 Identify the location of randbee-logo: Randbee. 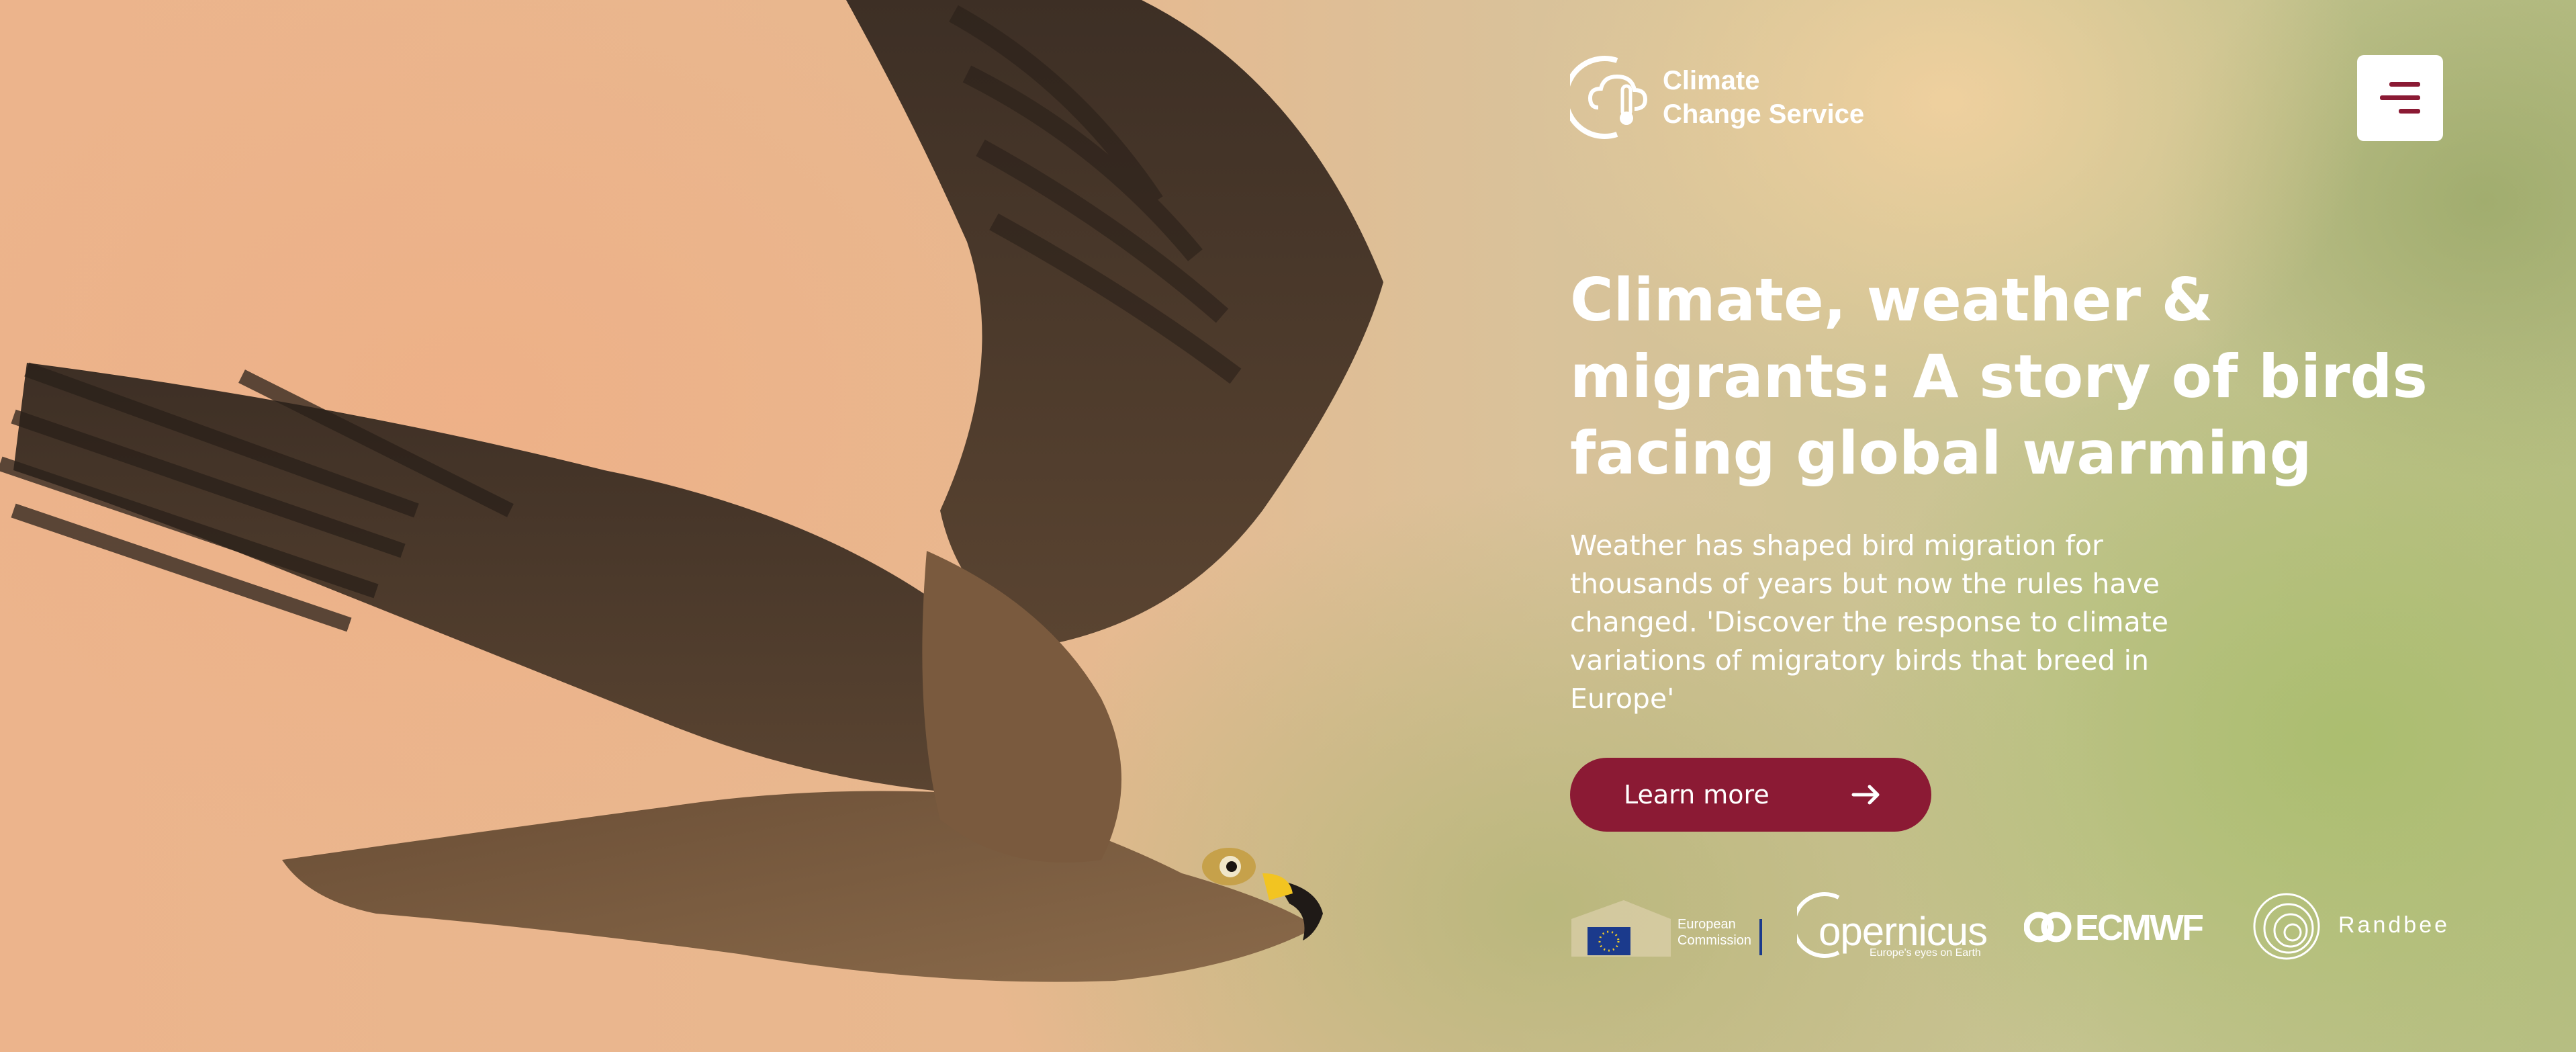
(2350, 926).